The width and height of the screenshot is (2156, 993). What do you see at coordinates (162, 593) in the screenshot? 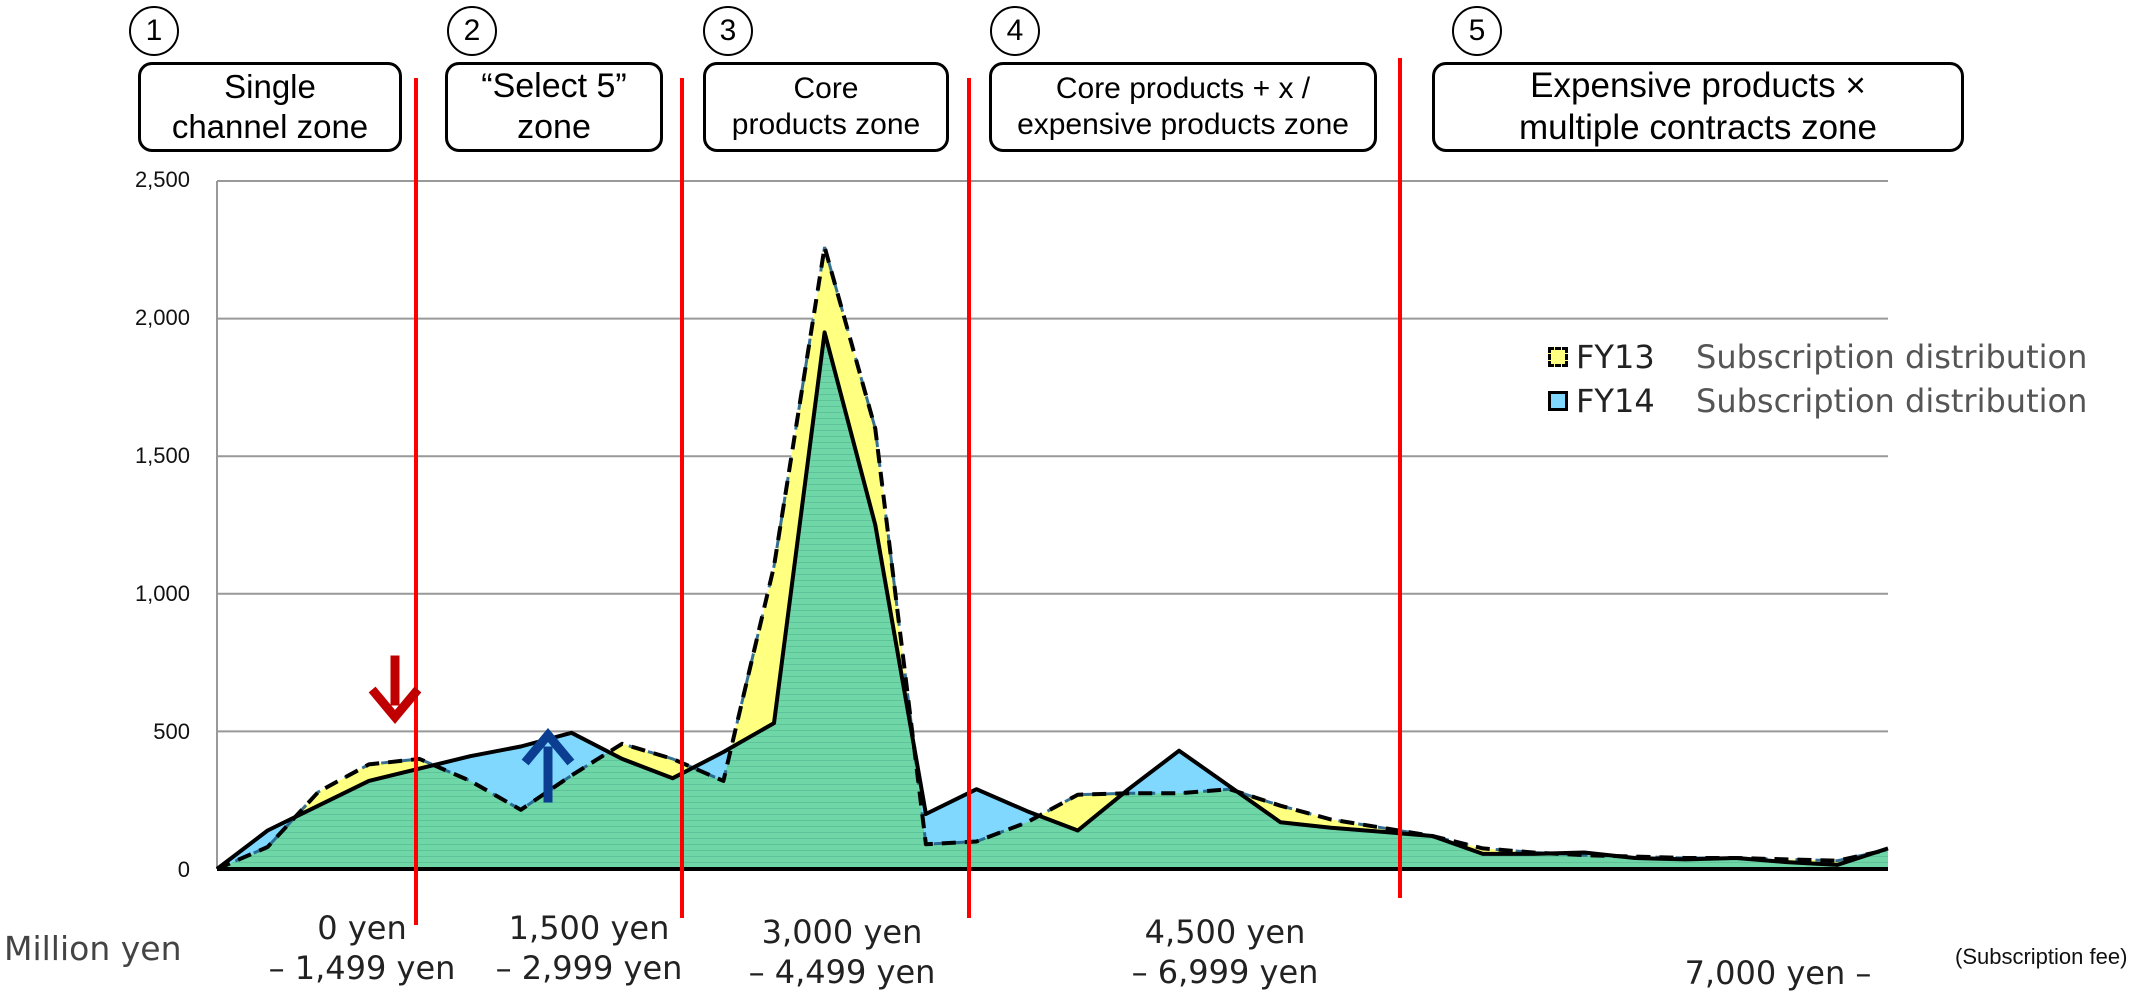
I see `y-tick-label: 1,000` at bounding box center [162, 593].